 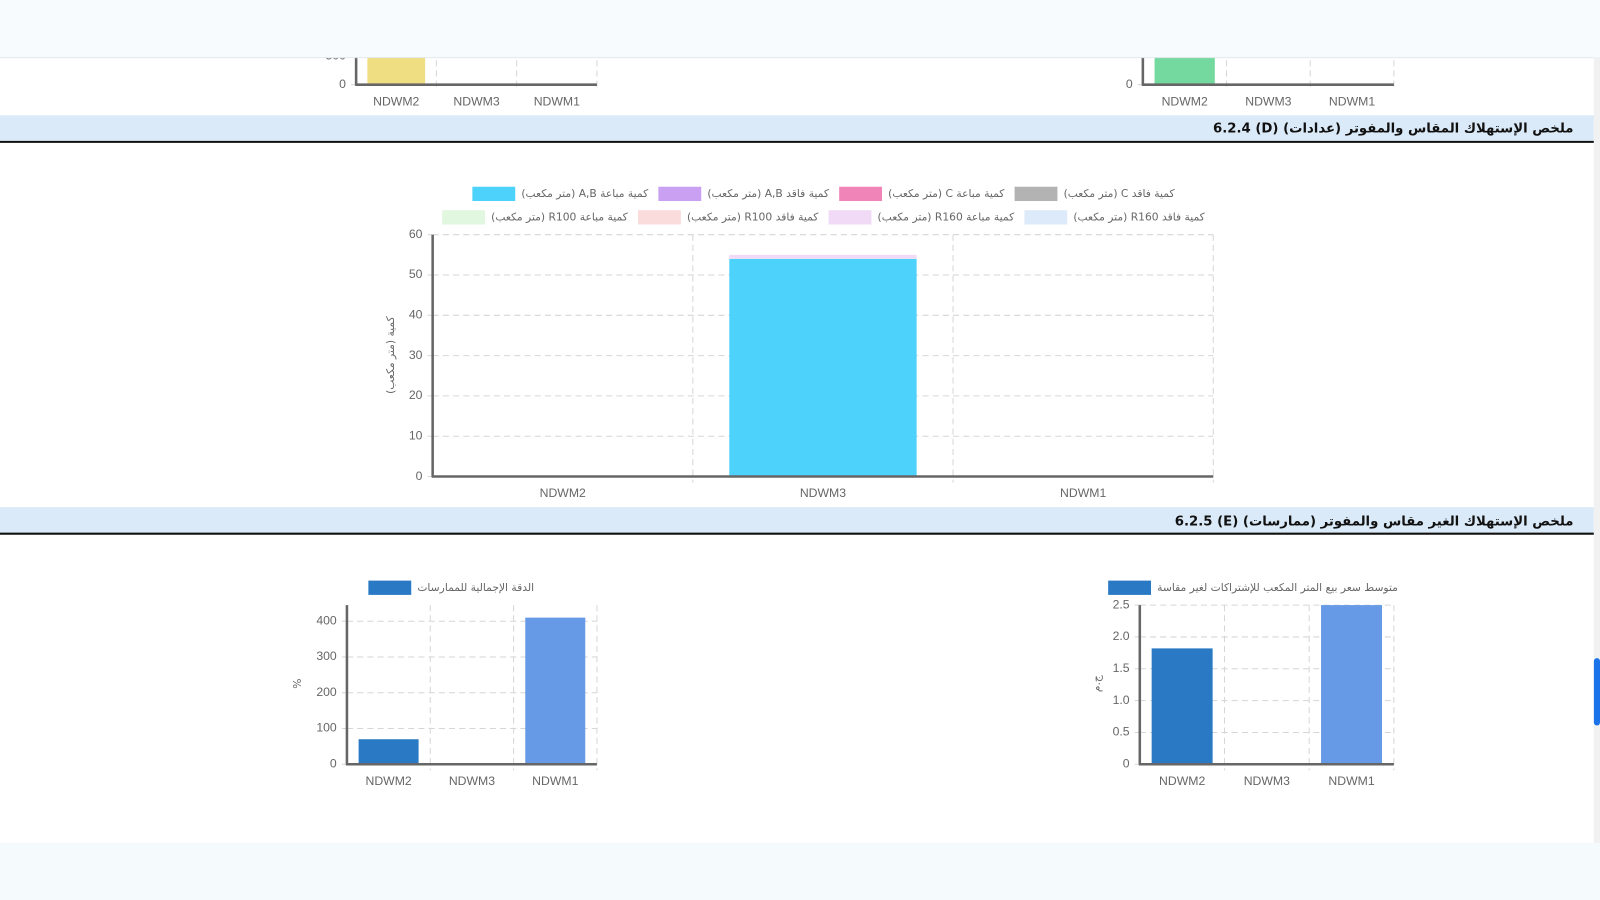 I want to click on y-axis-label: كمية (متر مكعب), so click(x=390, y=354).